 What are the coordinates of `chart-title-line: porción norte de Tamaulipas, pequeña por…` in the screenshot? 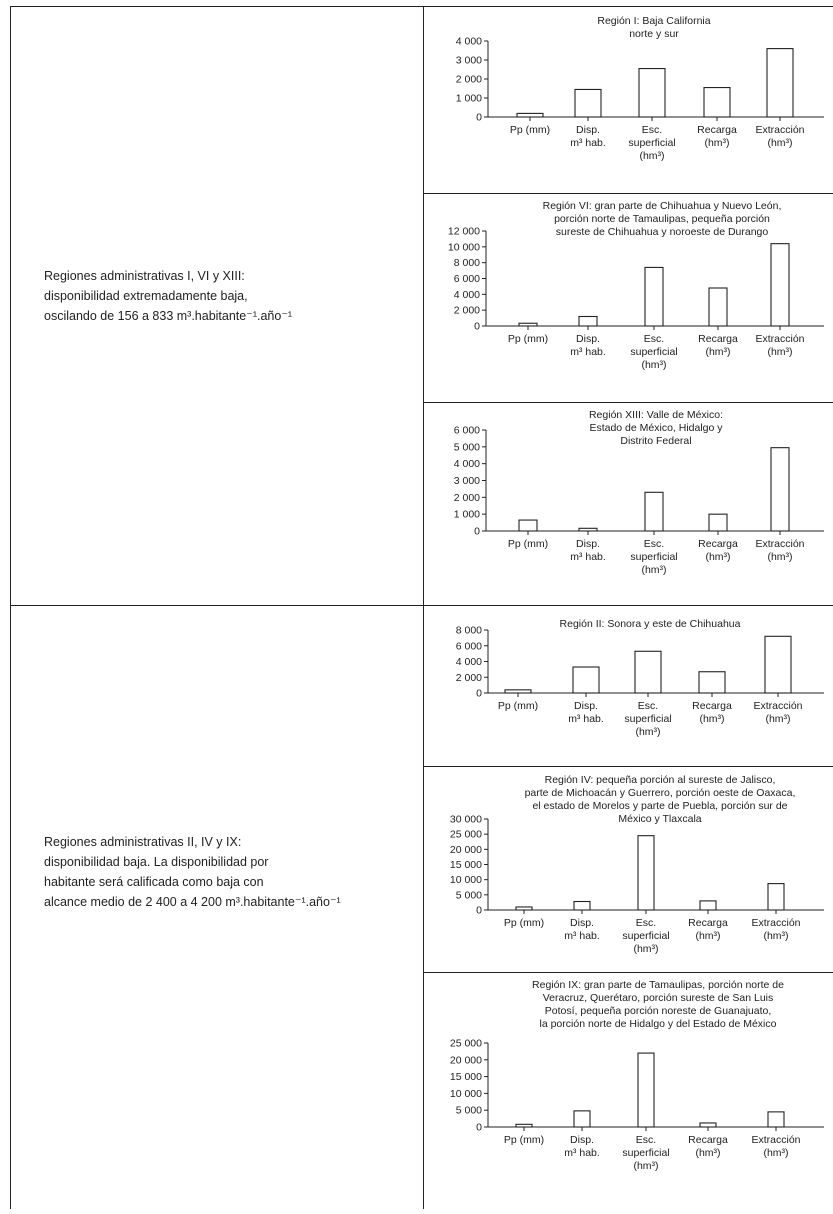 It's located at (662, 219).